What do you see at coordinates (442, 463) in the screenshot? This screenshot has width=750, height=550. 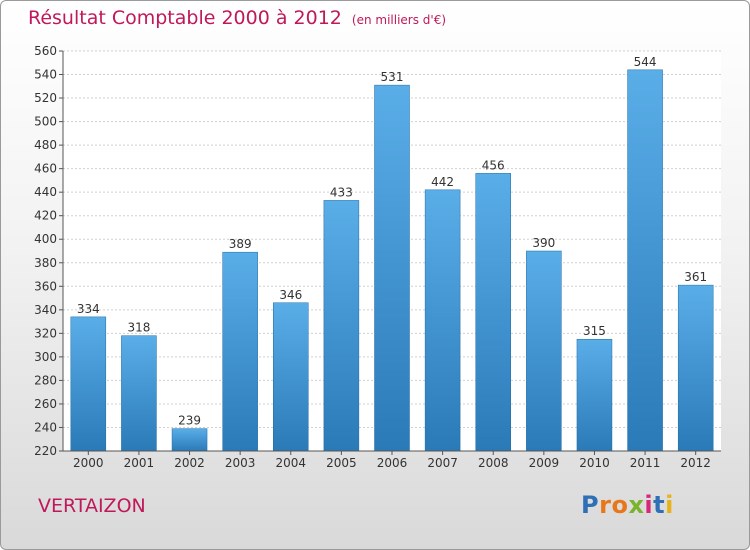 I see `x-tick-label: 2007` at bounding box center [442, 463].